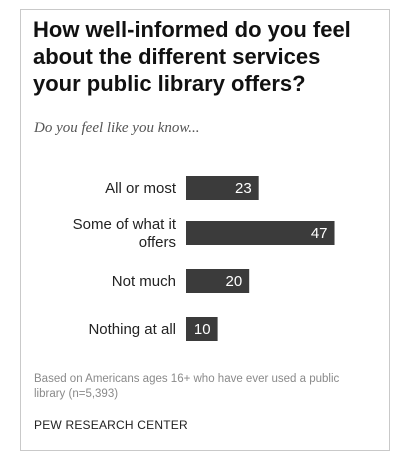 The width and height of the screenshot is (415, 452). What do you see at coordinates (141, 188) in the screenshot?
I see `category-label-all-or-most: All or most` at bounding box center [141, 188].